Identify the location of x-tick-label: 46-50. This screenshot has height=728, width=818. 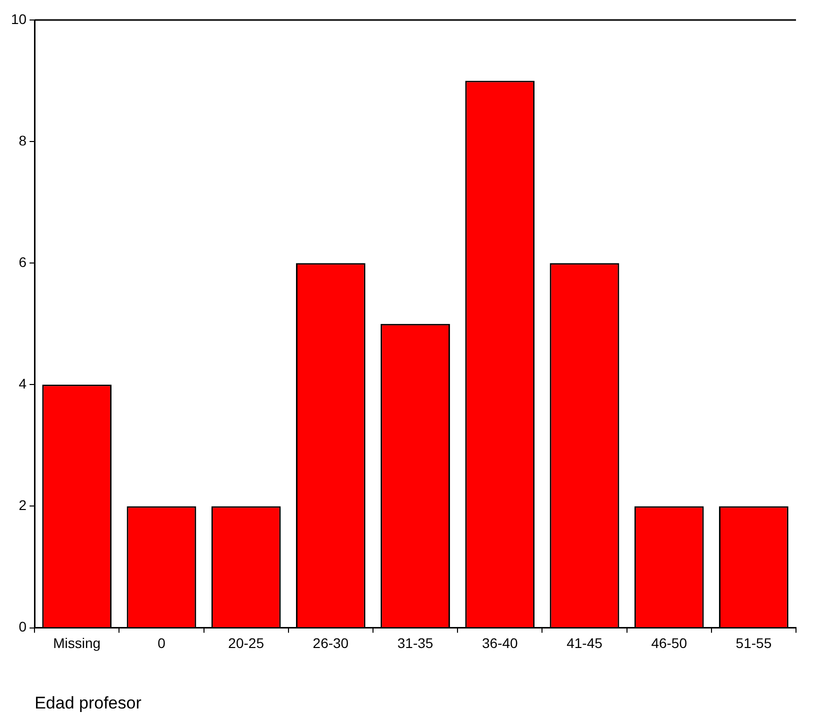
(669, 643).